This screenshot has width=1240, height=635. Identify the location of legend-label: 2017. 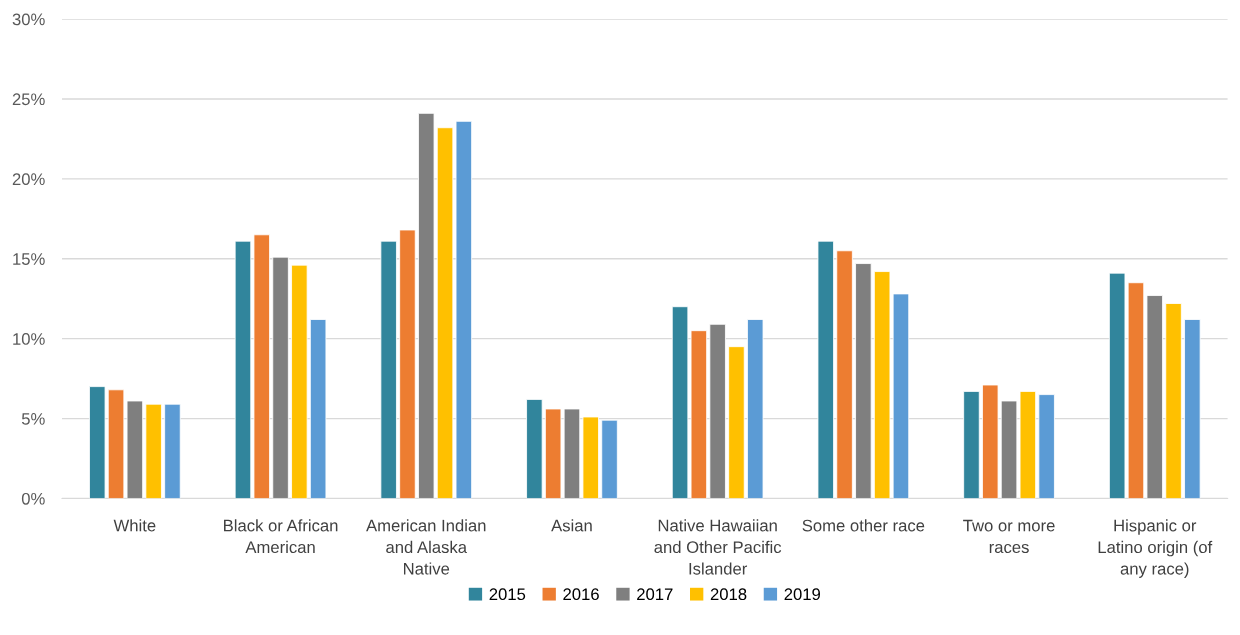
(655, 594).